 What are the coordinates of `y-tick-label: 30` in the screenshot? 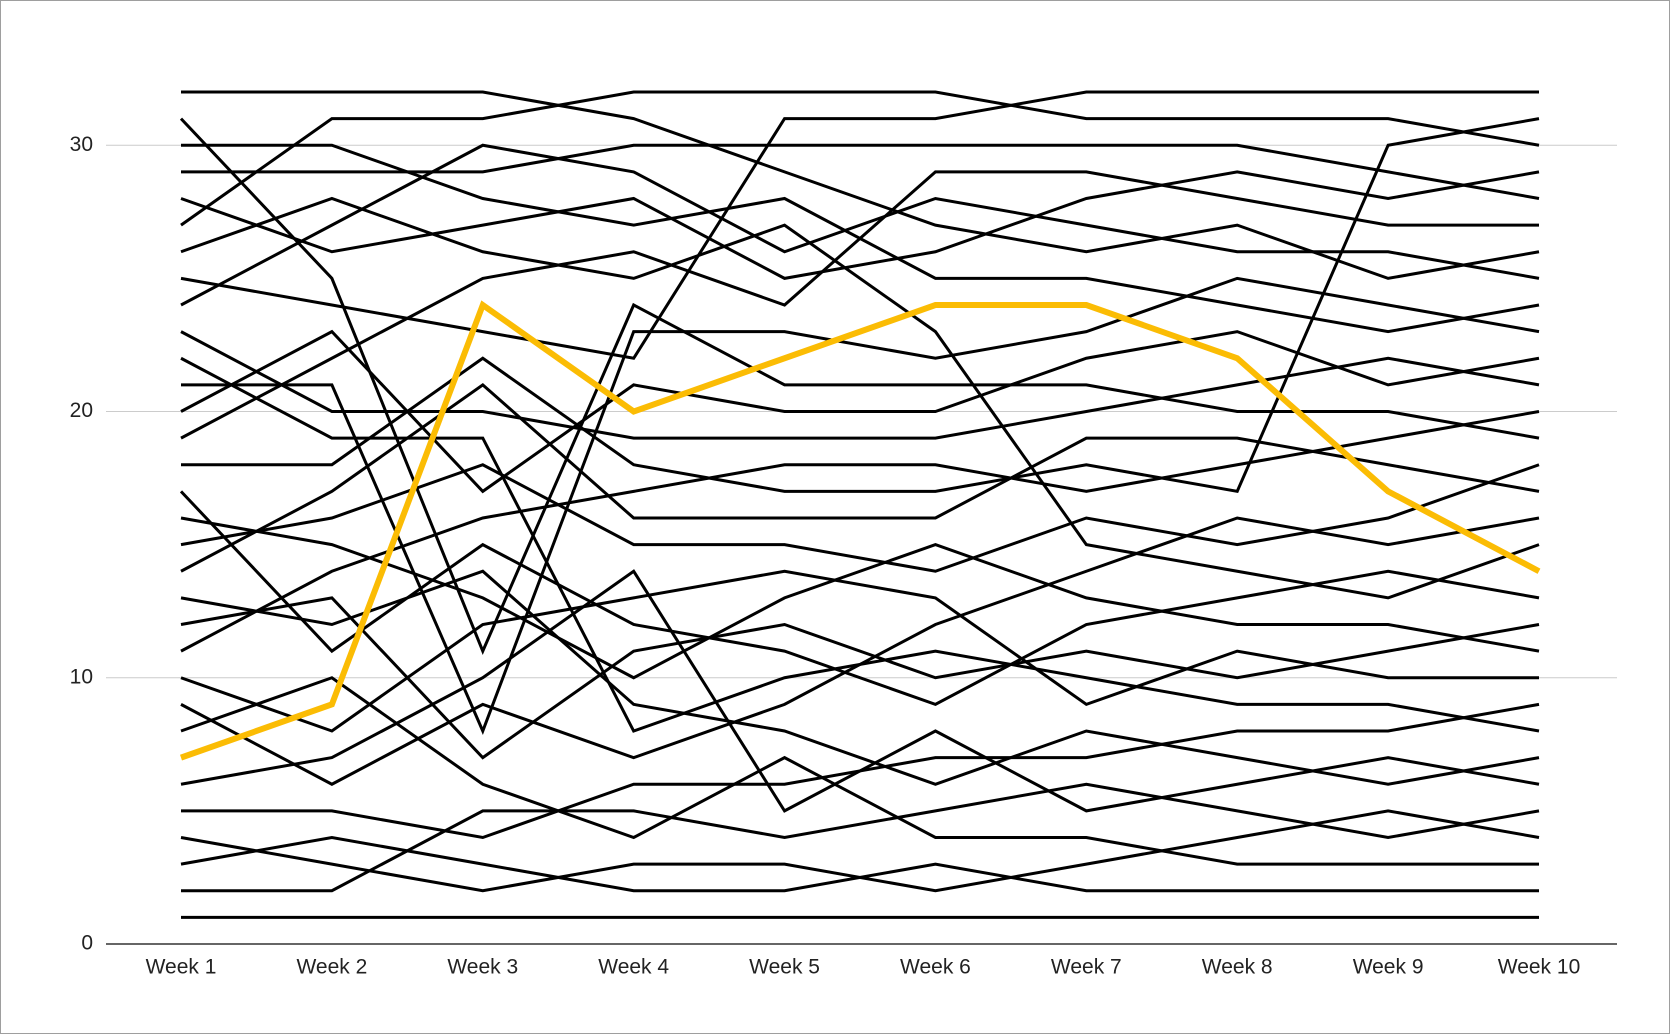 It's located at (81, 144).